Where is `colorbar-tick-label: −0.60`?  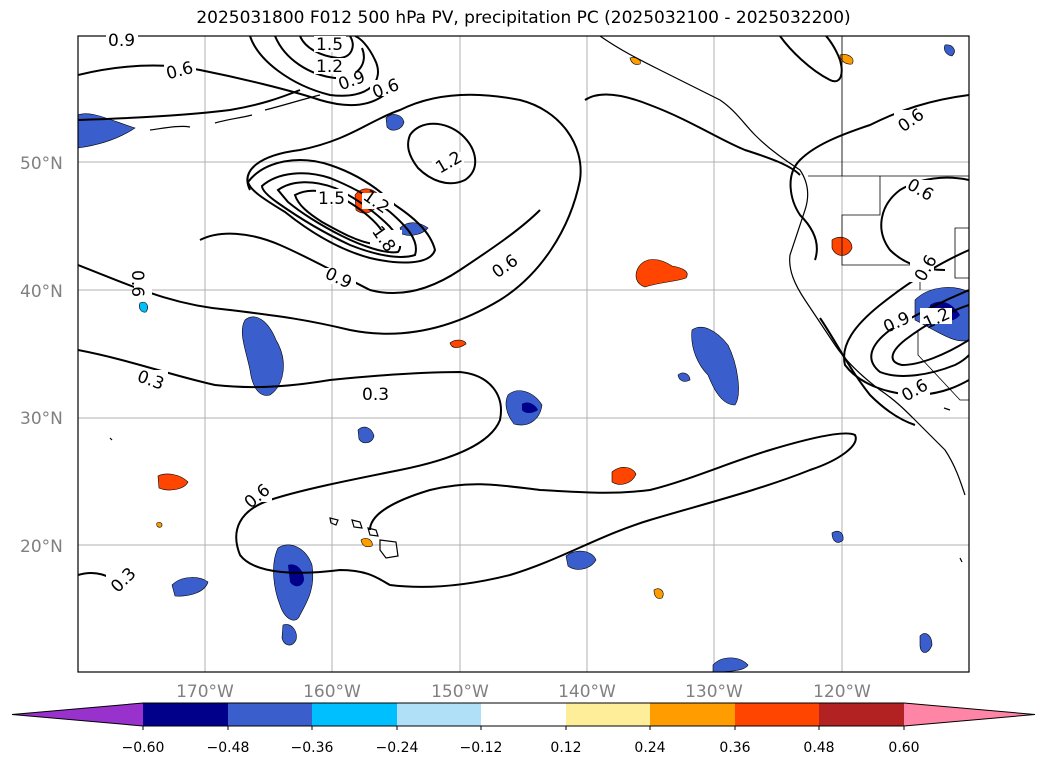 colorbar-tick-label: −0.60 is located at coordinates (143, 748).